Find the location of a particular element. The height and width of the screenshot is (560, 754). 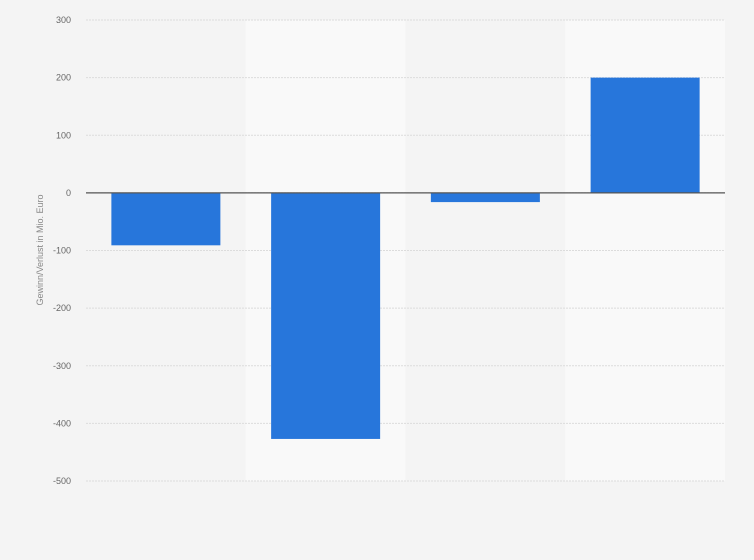

y-tick-label: -400 is located at coordinates (62, 423).